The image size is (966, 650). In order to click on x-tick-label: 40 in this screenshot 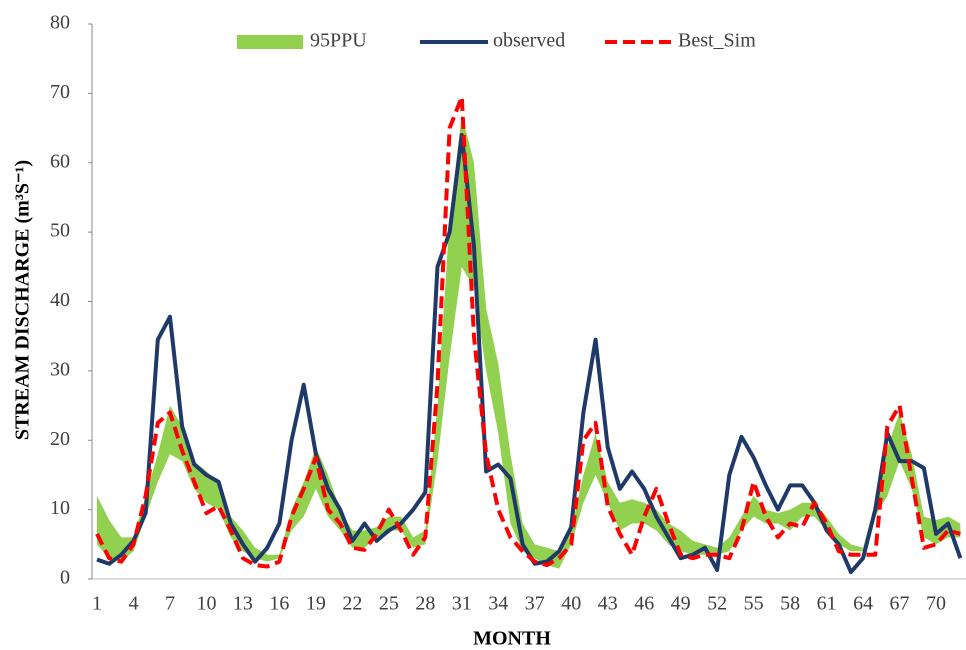, I will do `click(571, 604)`.